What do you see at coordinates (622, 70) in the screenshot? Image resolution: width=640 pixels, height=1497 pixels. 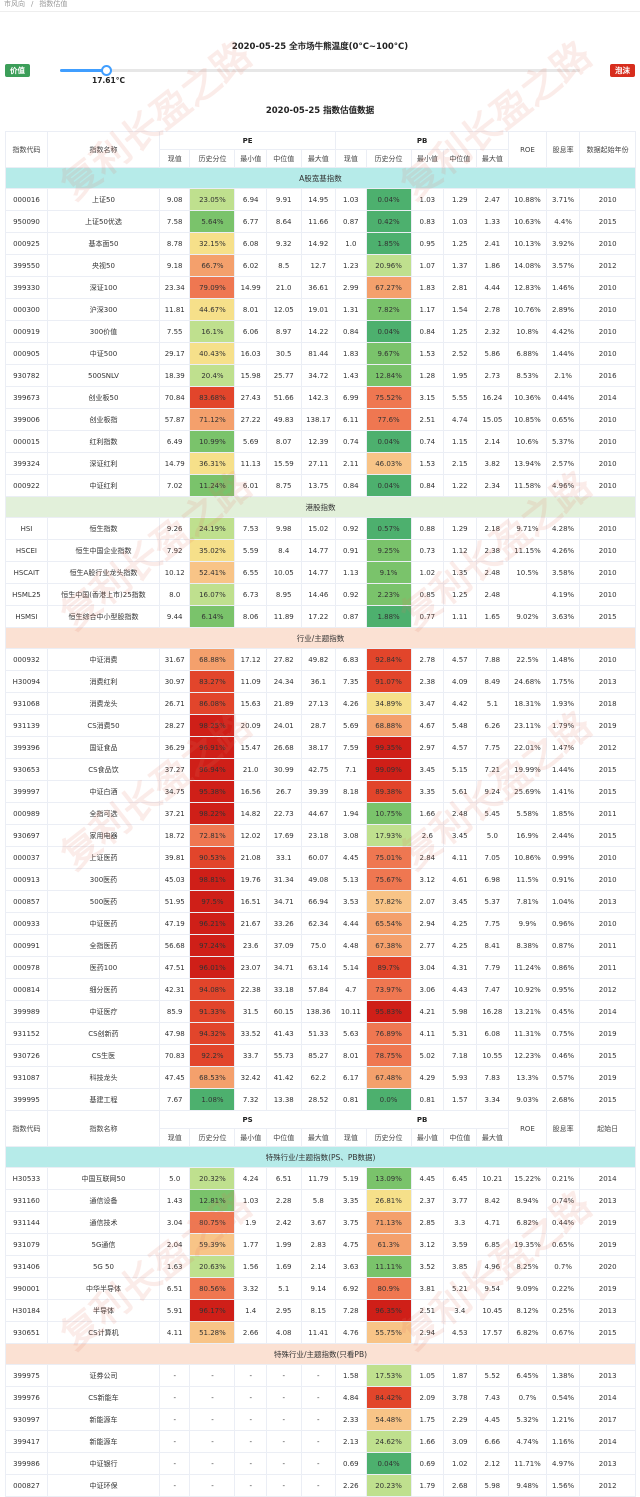 I see `bubble-badge: 泡沫` at bounding box center [622, 70].